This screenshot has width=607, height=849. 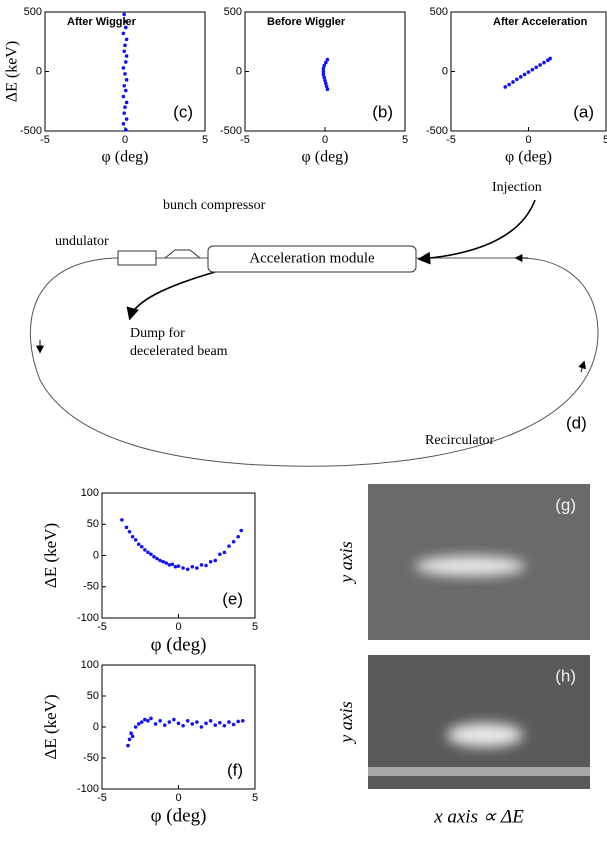 What do you see at coordinates (102, 22) in the screenshot?
I see `chart-title: After Wiggler` at bounding box center [102, 22].